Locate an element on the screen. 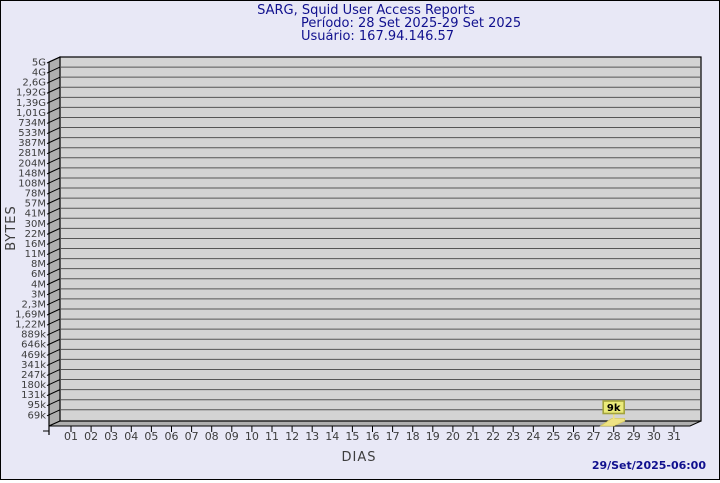 This screenshot has width=720, height=483. y-tick-label: 2,3M is located at coordinates (33, 304).